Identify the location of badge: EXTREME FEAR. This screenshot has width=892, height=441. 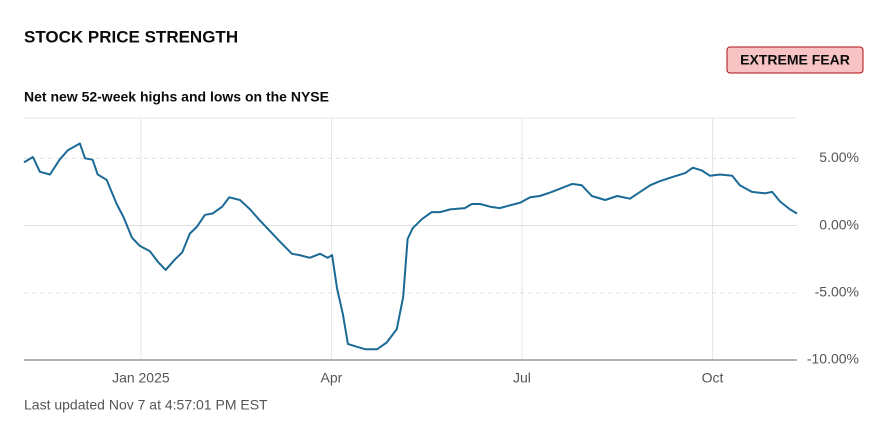
(795, 60).